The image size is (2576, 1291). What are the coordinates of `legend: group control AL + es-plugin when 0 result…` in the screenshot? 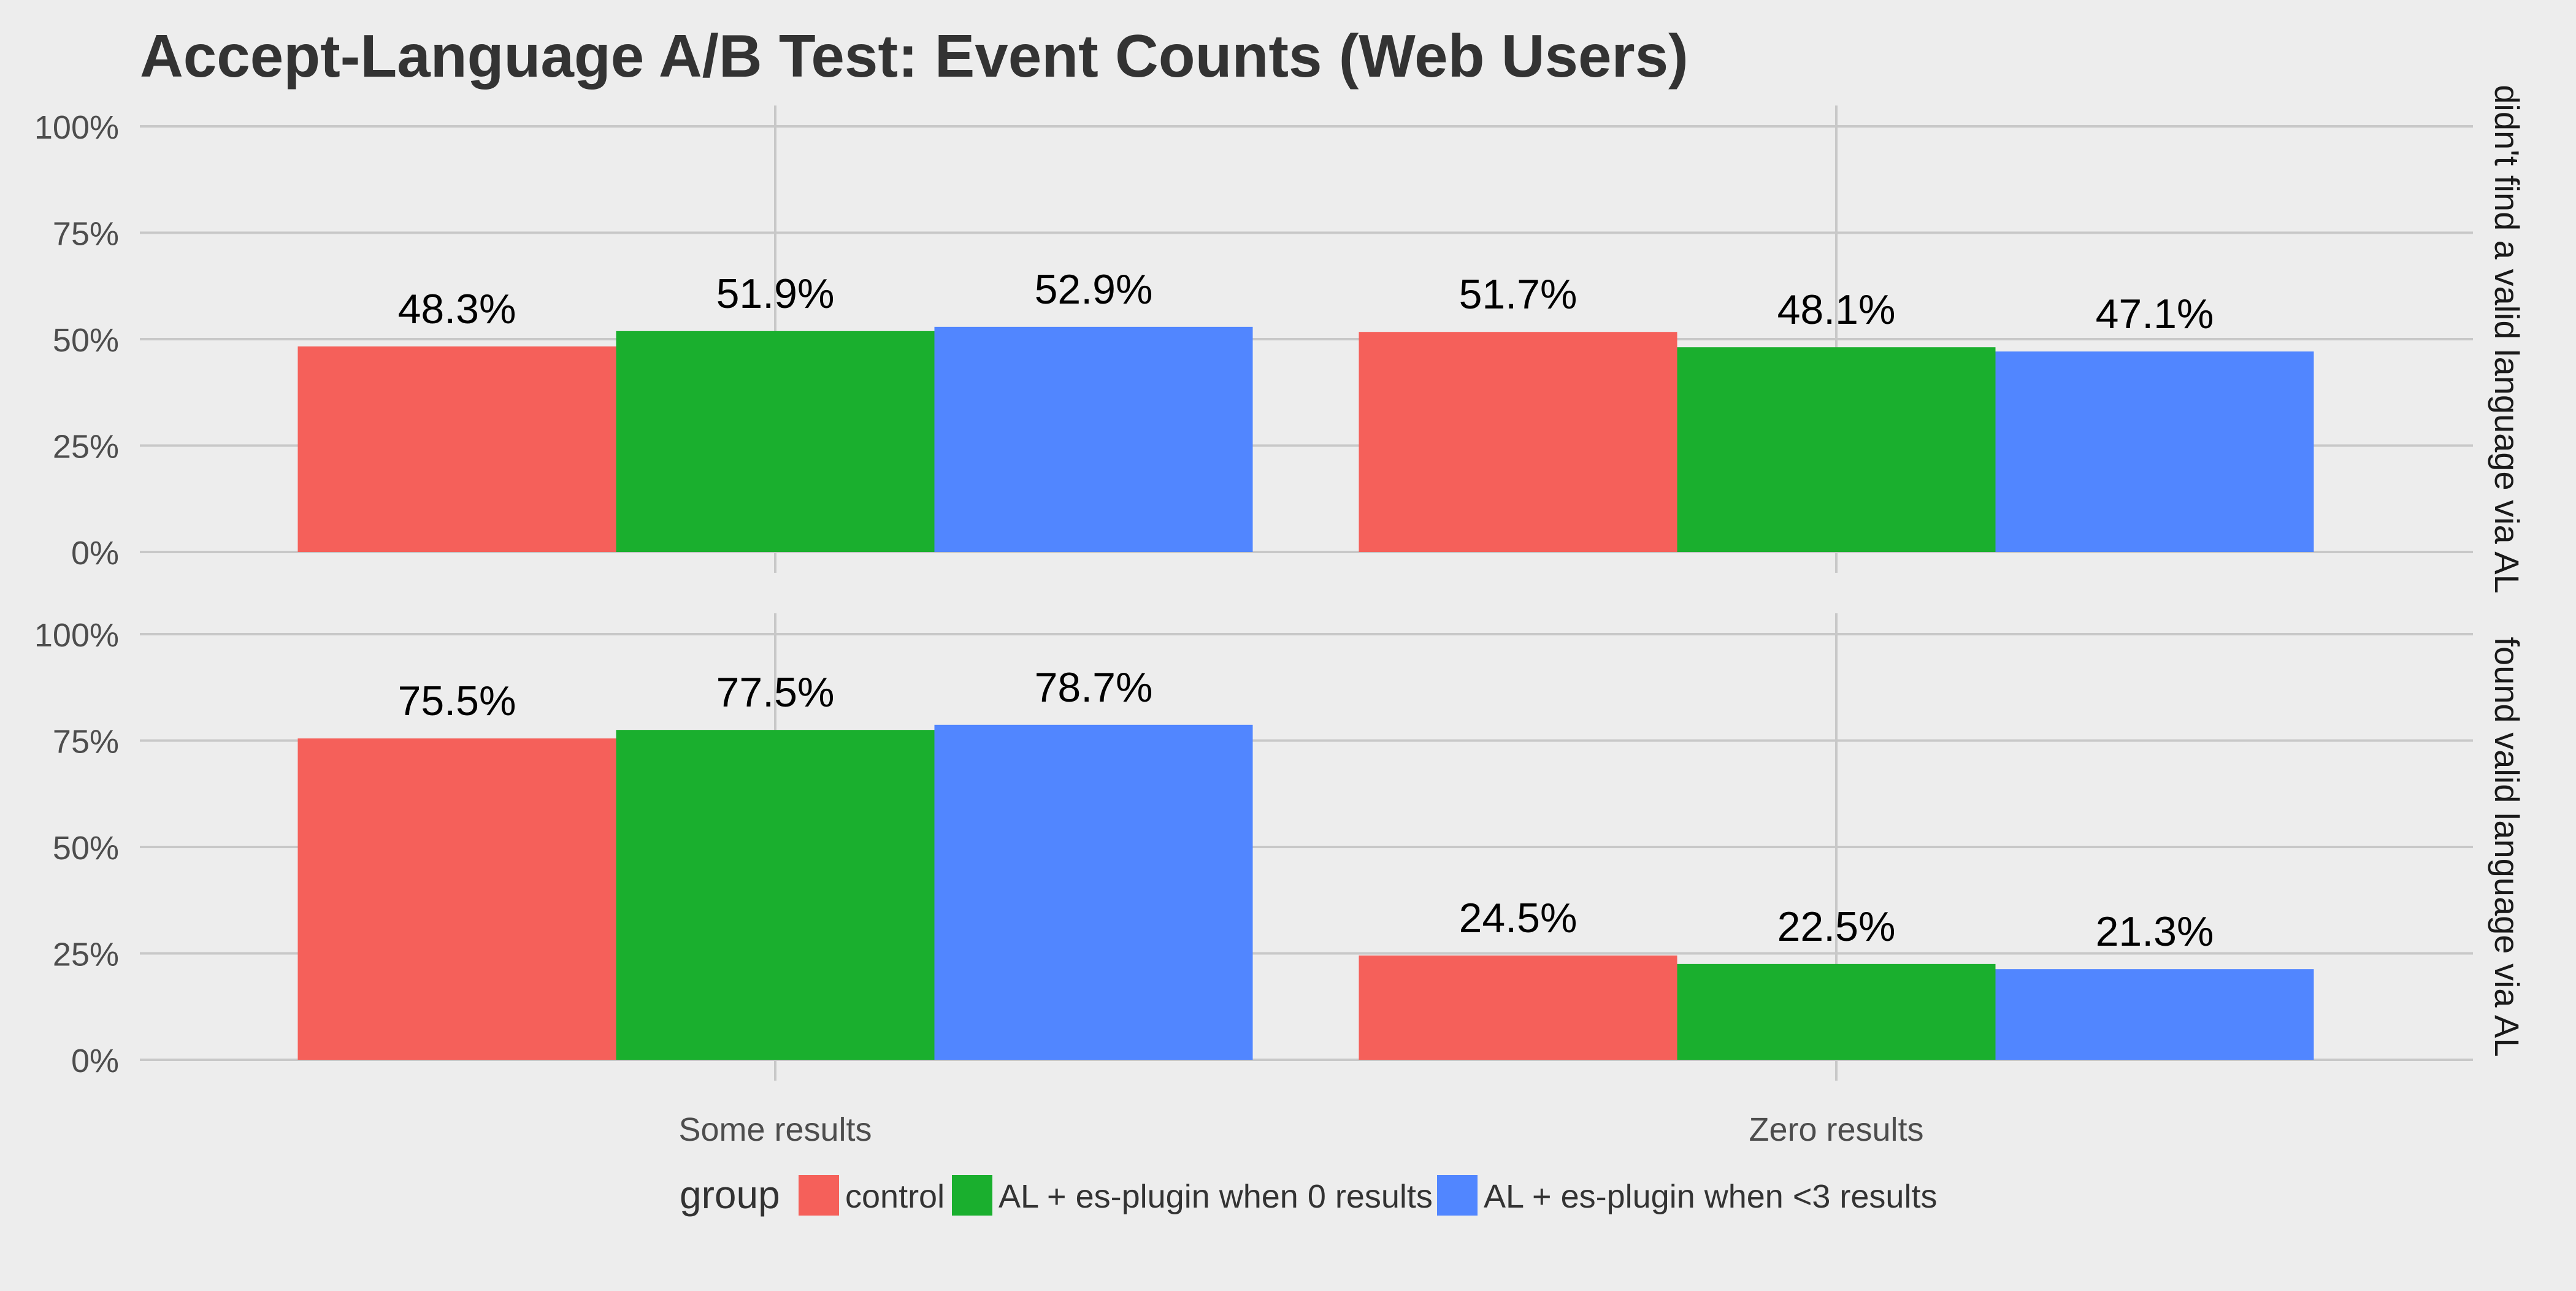 It's located at (1308, 1195).